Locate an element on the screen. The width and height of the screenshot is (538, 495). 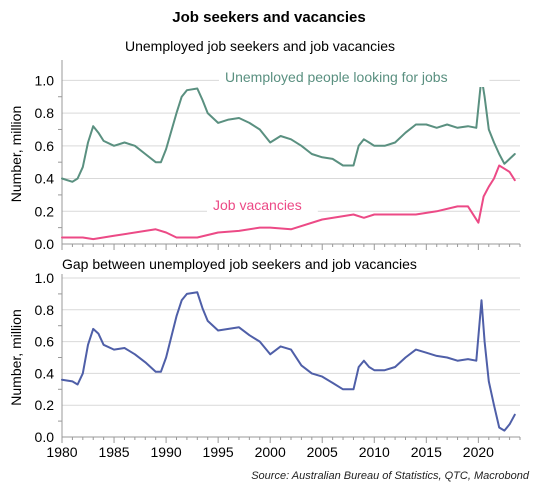
series-label-unemployed-people-looking-for-jobs: Unemployed people looking for jobs is located at coordinates (336, 77).